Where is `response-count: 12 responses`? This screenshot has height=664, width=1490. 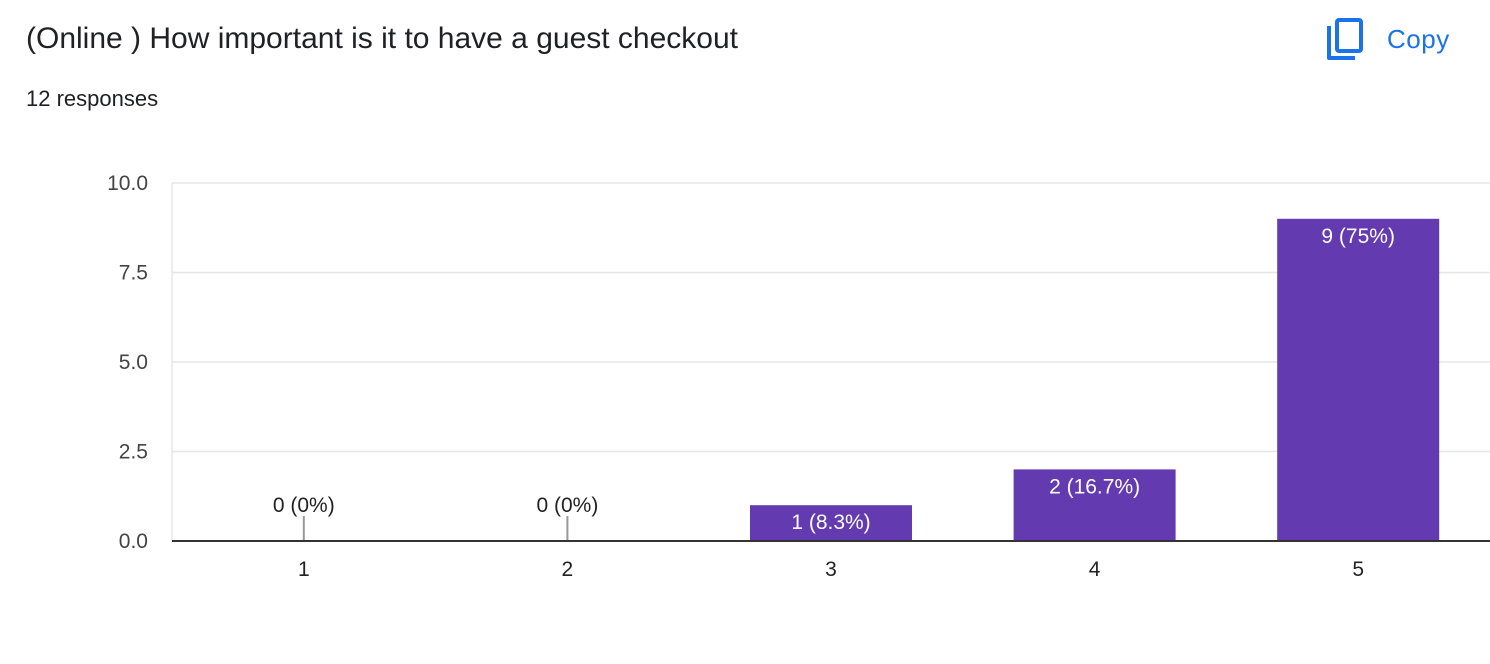
response-count: 12 responses is located at coordinates (92, 98).